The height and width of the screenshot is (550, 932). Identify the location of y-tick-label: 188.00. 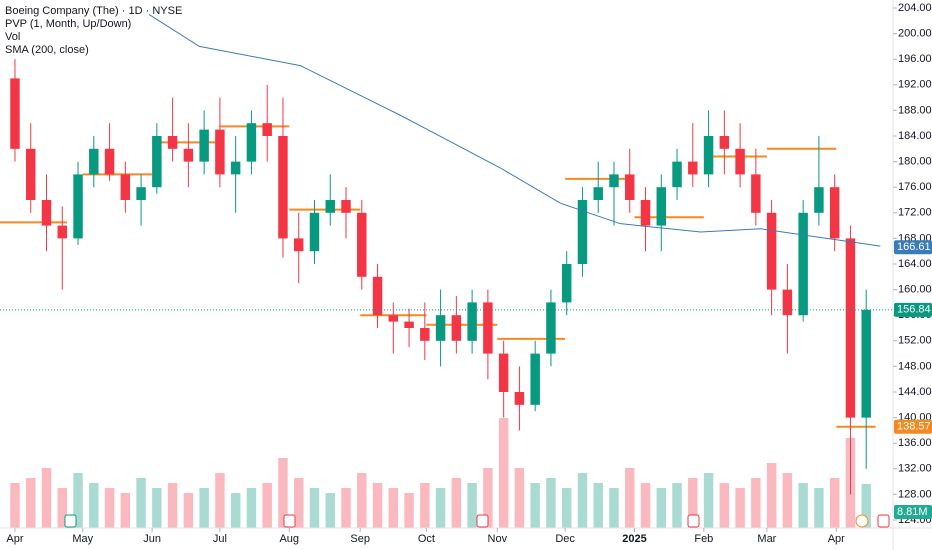
(915, 110).